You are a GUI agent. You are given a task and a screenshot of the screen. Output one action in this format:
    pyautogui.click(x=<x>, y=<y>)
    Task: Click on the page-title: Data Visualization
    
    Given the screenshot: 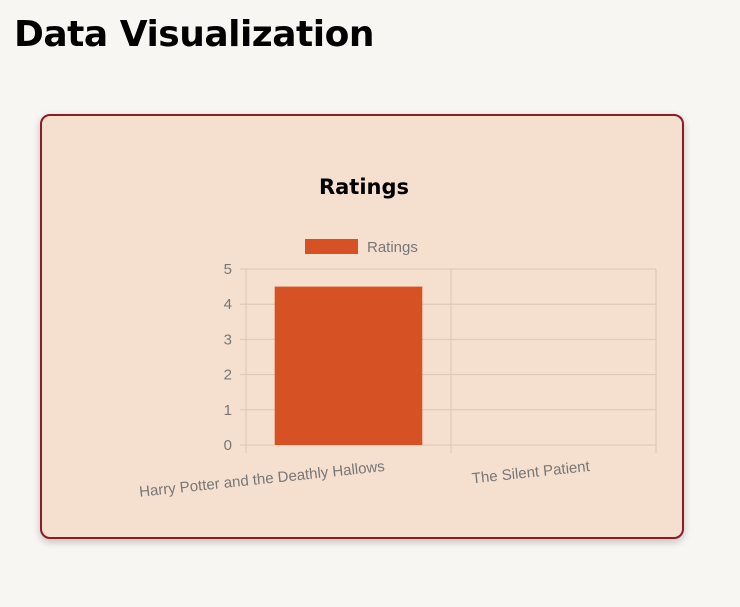 What is the action you would take?
    pyautogui.click(x=194, y=34)
    